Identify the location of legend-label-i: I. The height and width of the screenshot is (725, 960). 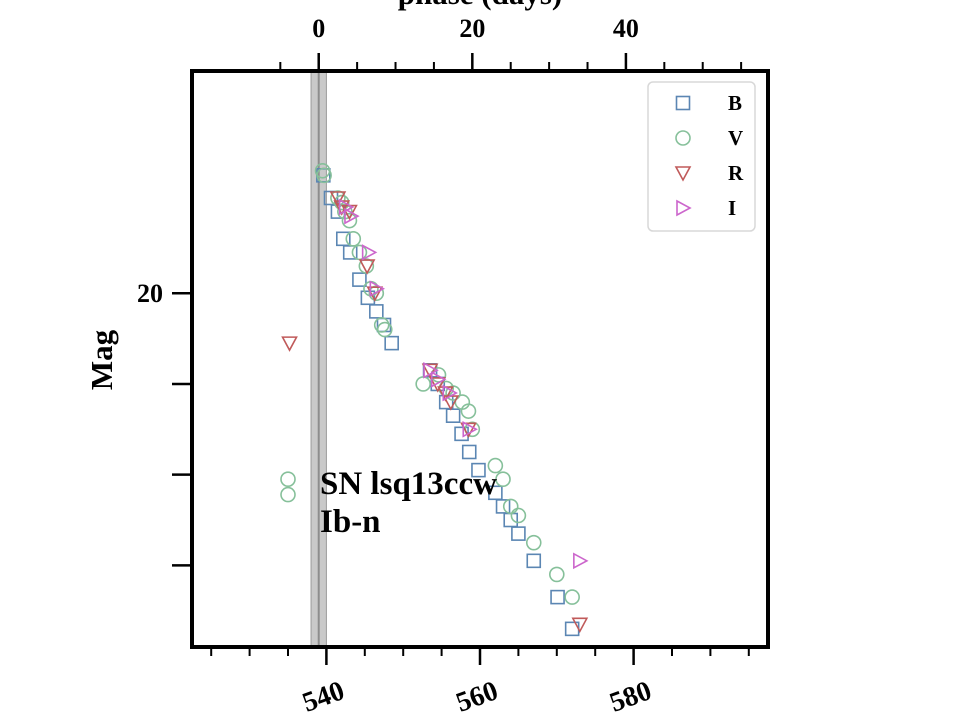
(732, 208).